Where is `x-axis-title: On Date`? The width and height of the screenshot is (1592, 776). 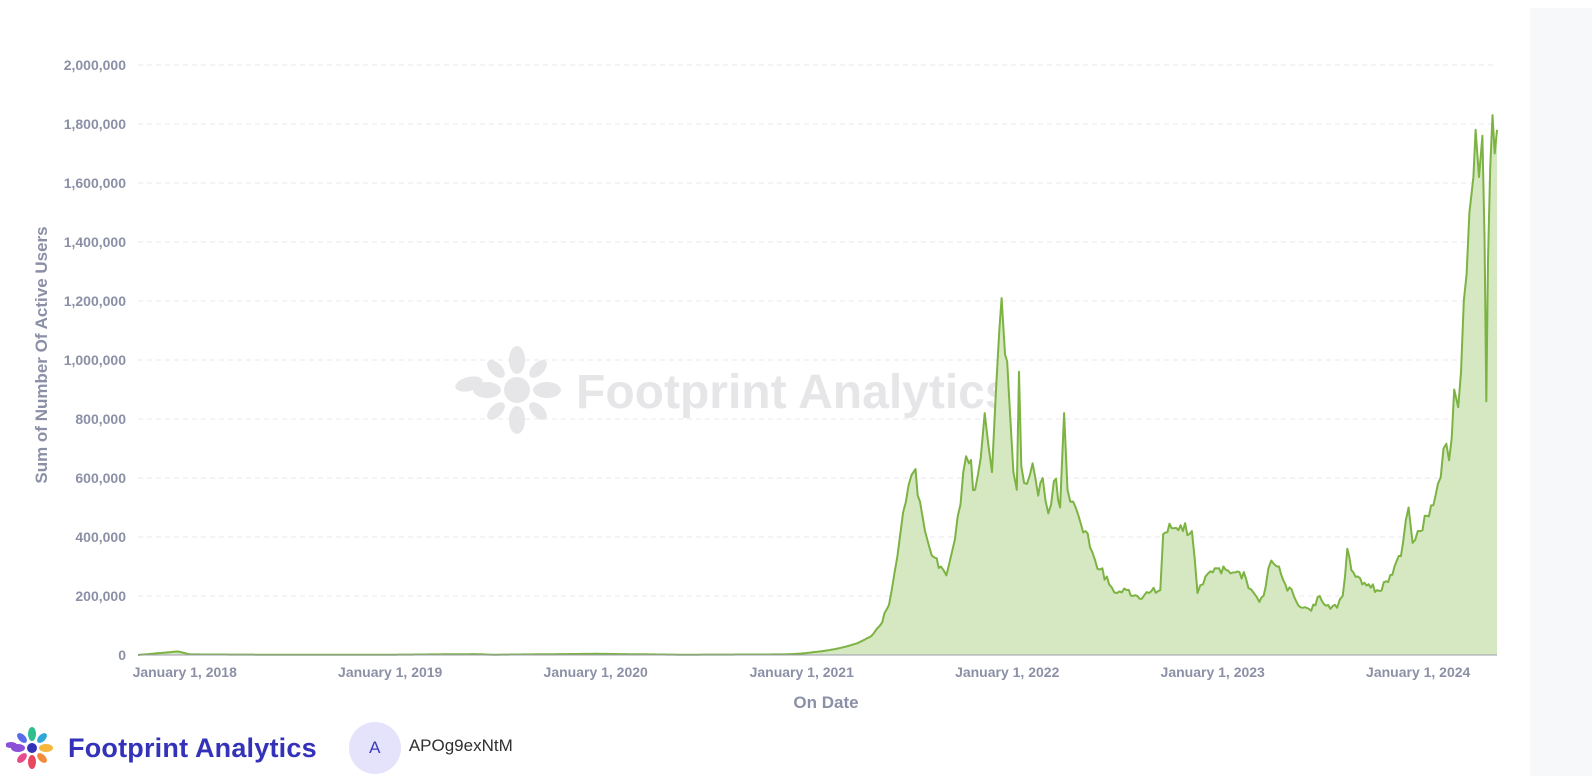
x-axis-title: On Date is located at coordinates (825, 702).